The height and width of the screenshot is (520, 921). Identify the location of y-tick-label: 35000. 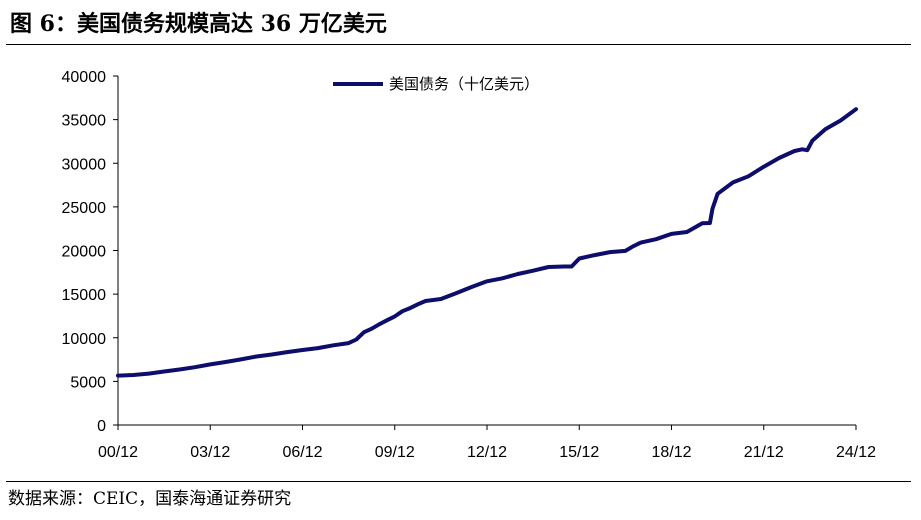
(84, 121).